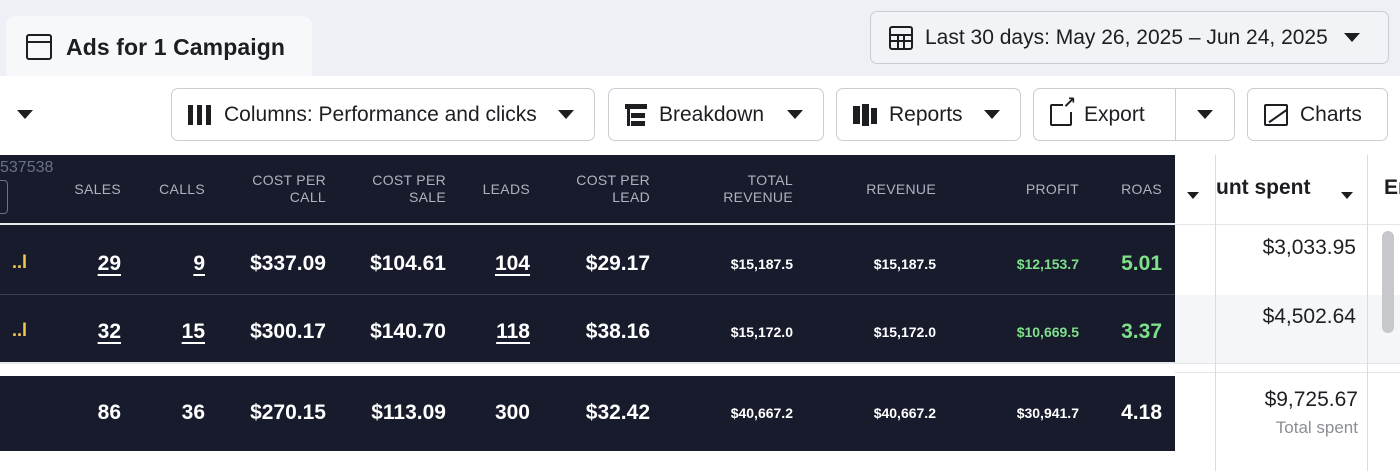 Image resolution: width=1400 pixels, height=471 pixels. Describe the element at coordinates (1047, 264) in the screenshot. I see `table-cell-profit: $12,153.7` at that location.